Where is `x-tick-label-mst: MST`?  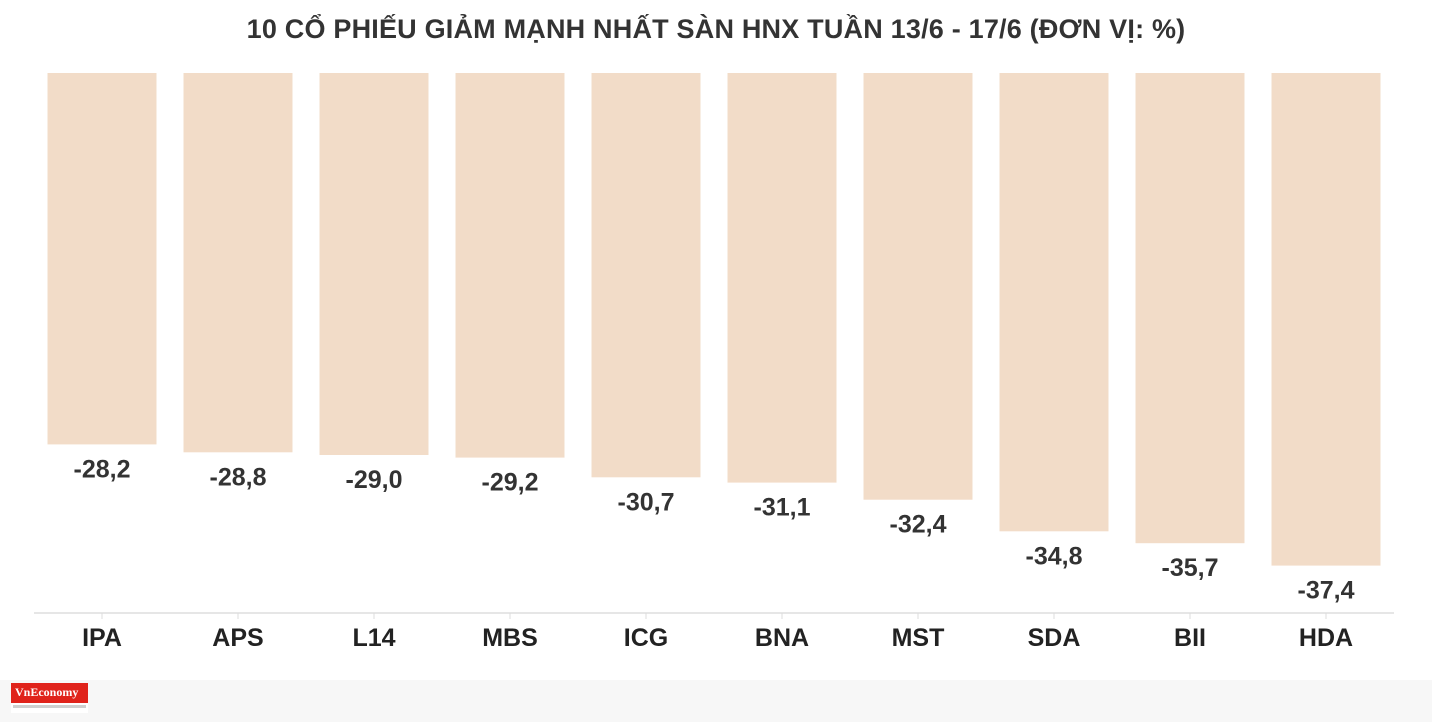
x-tick-label-mst: MST is located at coordinates (918, 638).